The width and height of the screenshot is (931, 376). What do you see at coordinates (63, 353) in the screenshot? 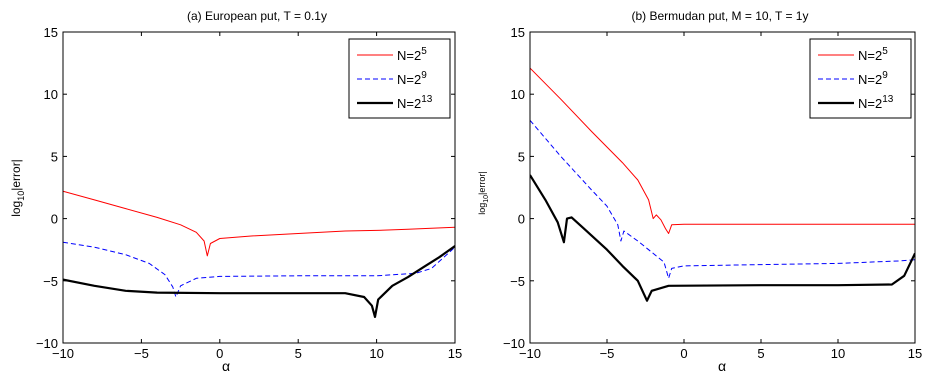
I see `x-tick-label-a-0: −10` at bounding box center [63, 353].